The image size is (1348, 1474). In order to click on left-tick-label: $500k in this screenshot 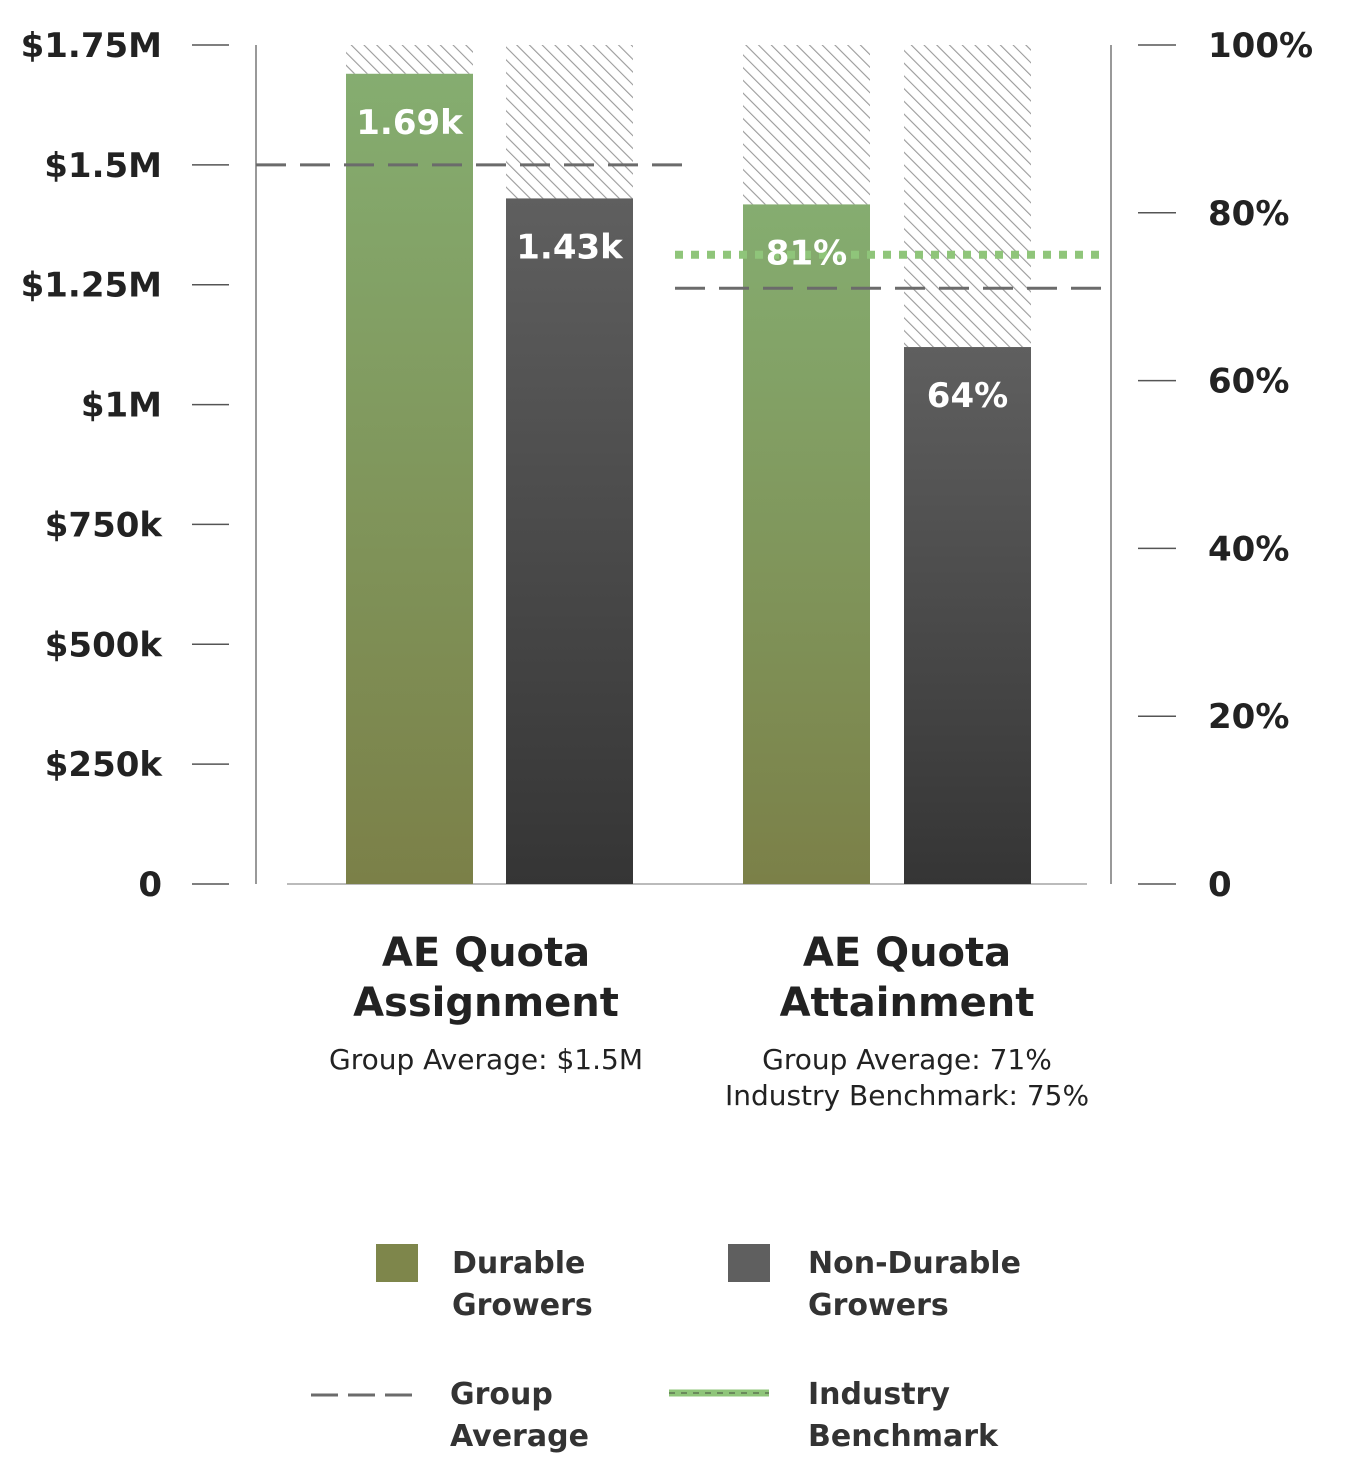, I will do `click(104, 645)`.